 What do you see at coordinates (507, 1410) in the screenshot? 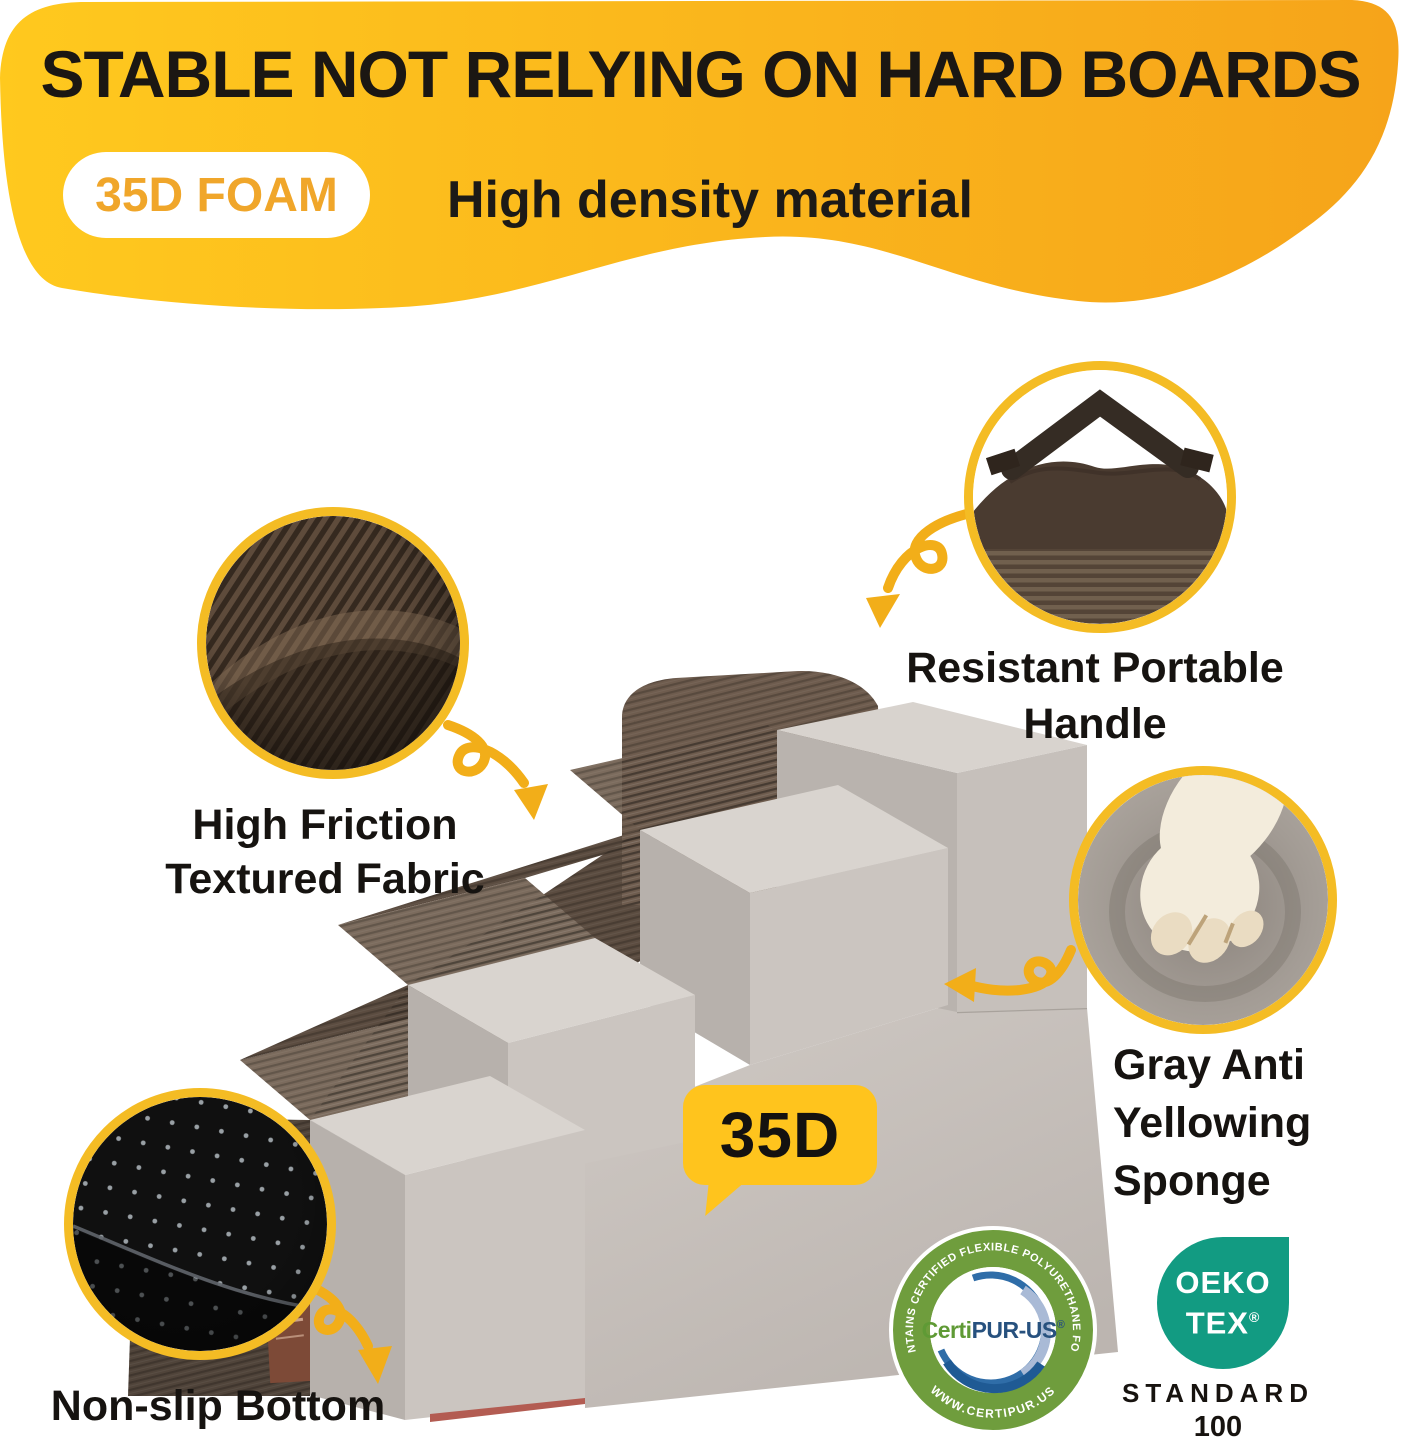
I see `foam-base-trim` at bounding box center [507, 1410].